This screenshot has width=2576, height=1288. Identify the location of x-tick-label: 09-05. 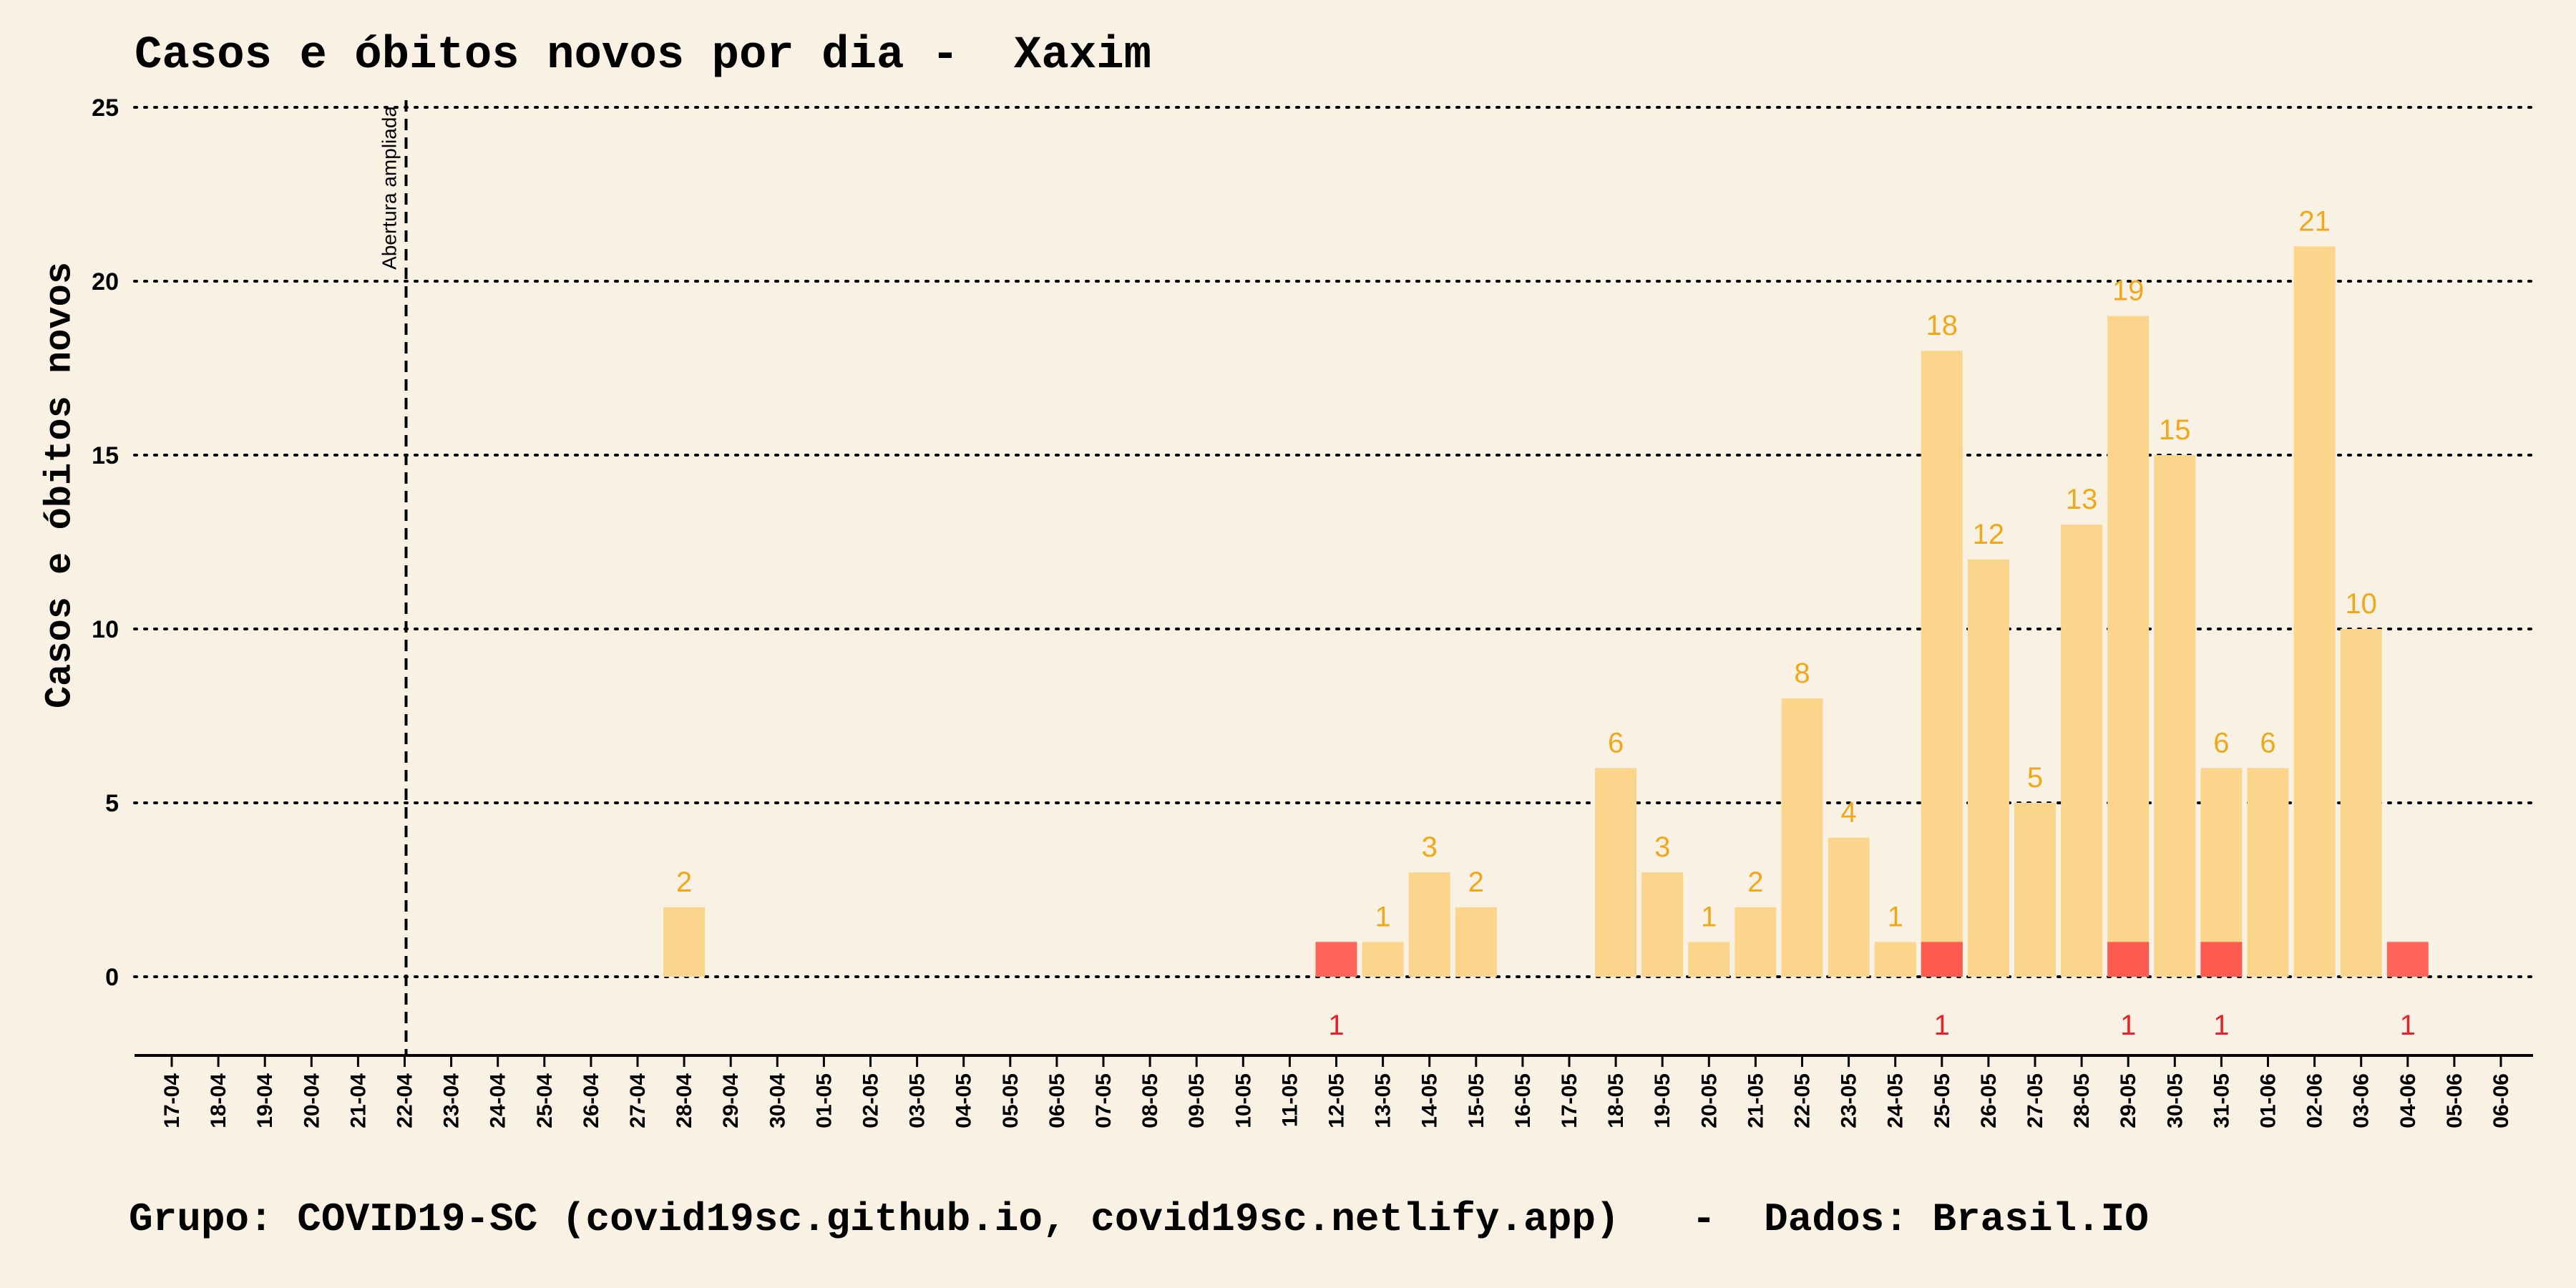
(1197, 1100).